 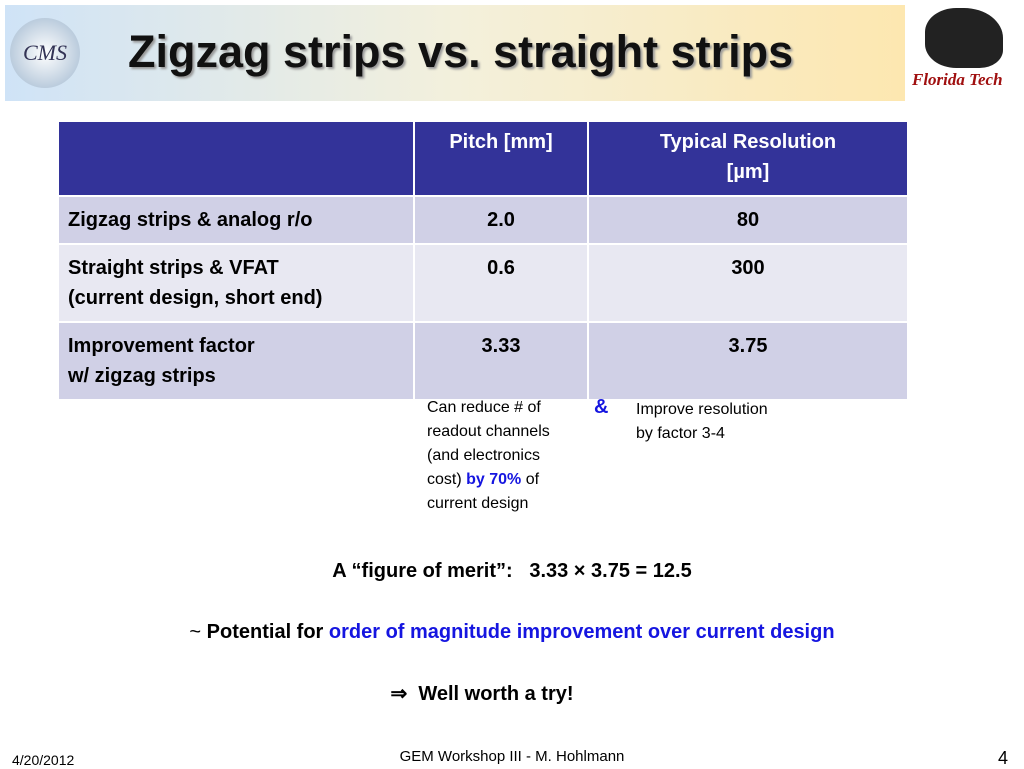 I want to click on note-text: readout channels, so click(x=488, y=431).